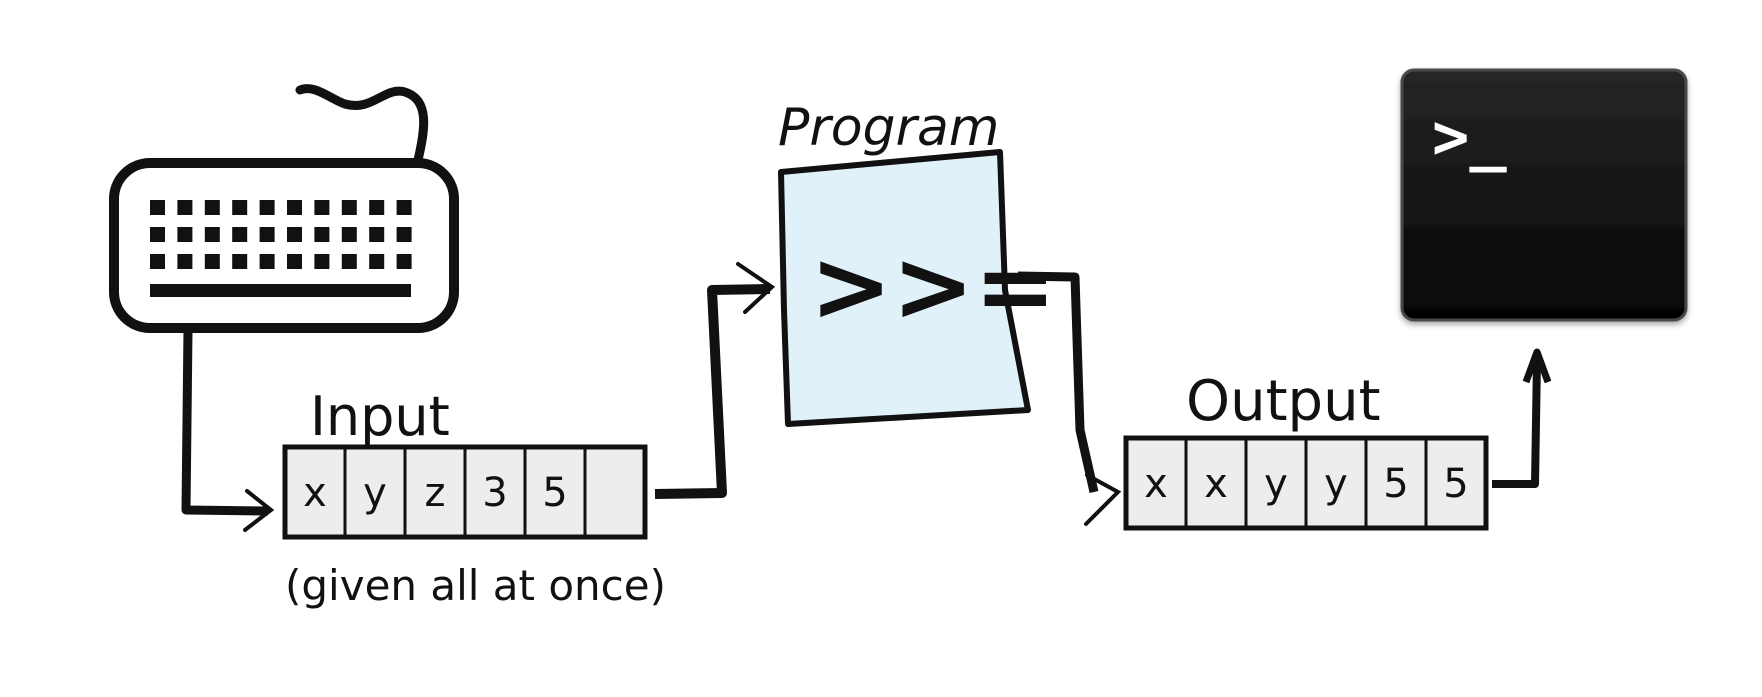  I want to click on program-box: >>=, so click(918, 288).